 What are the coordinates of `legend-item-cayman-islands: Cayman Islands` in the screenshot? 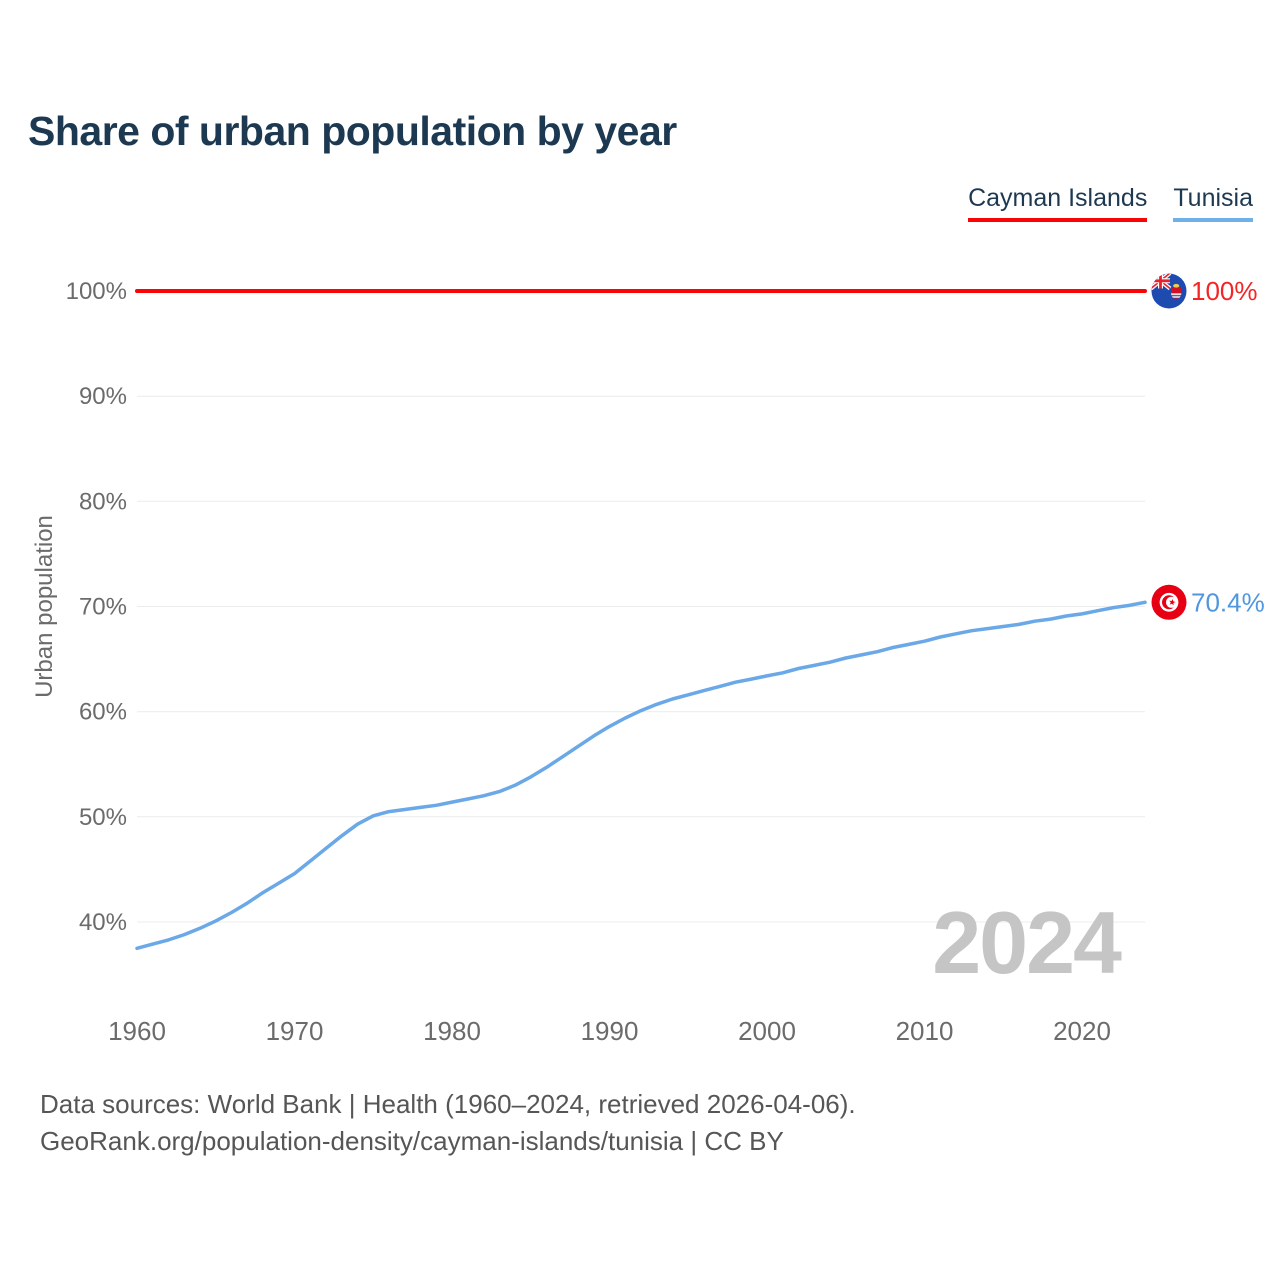 It's located at (1058, 203).